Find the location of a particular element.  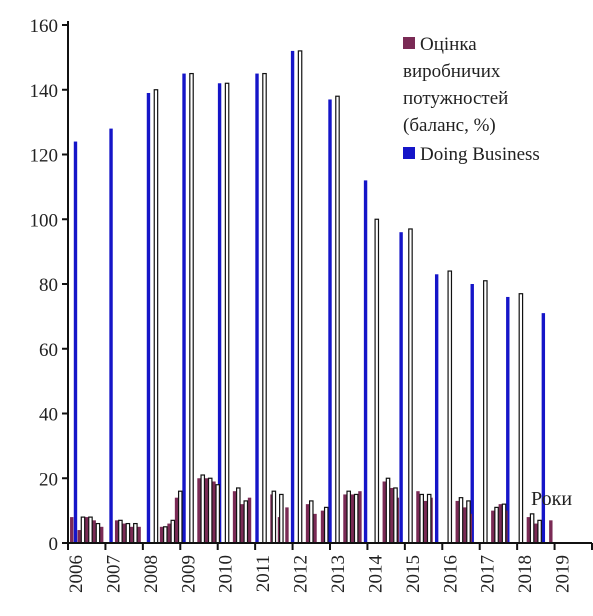

x-axis-title: Роки is located at coordinates (551, 499).